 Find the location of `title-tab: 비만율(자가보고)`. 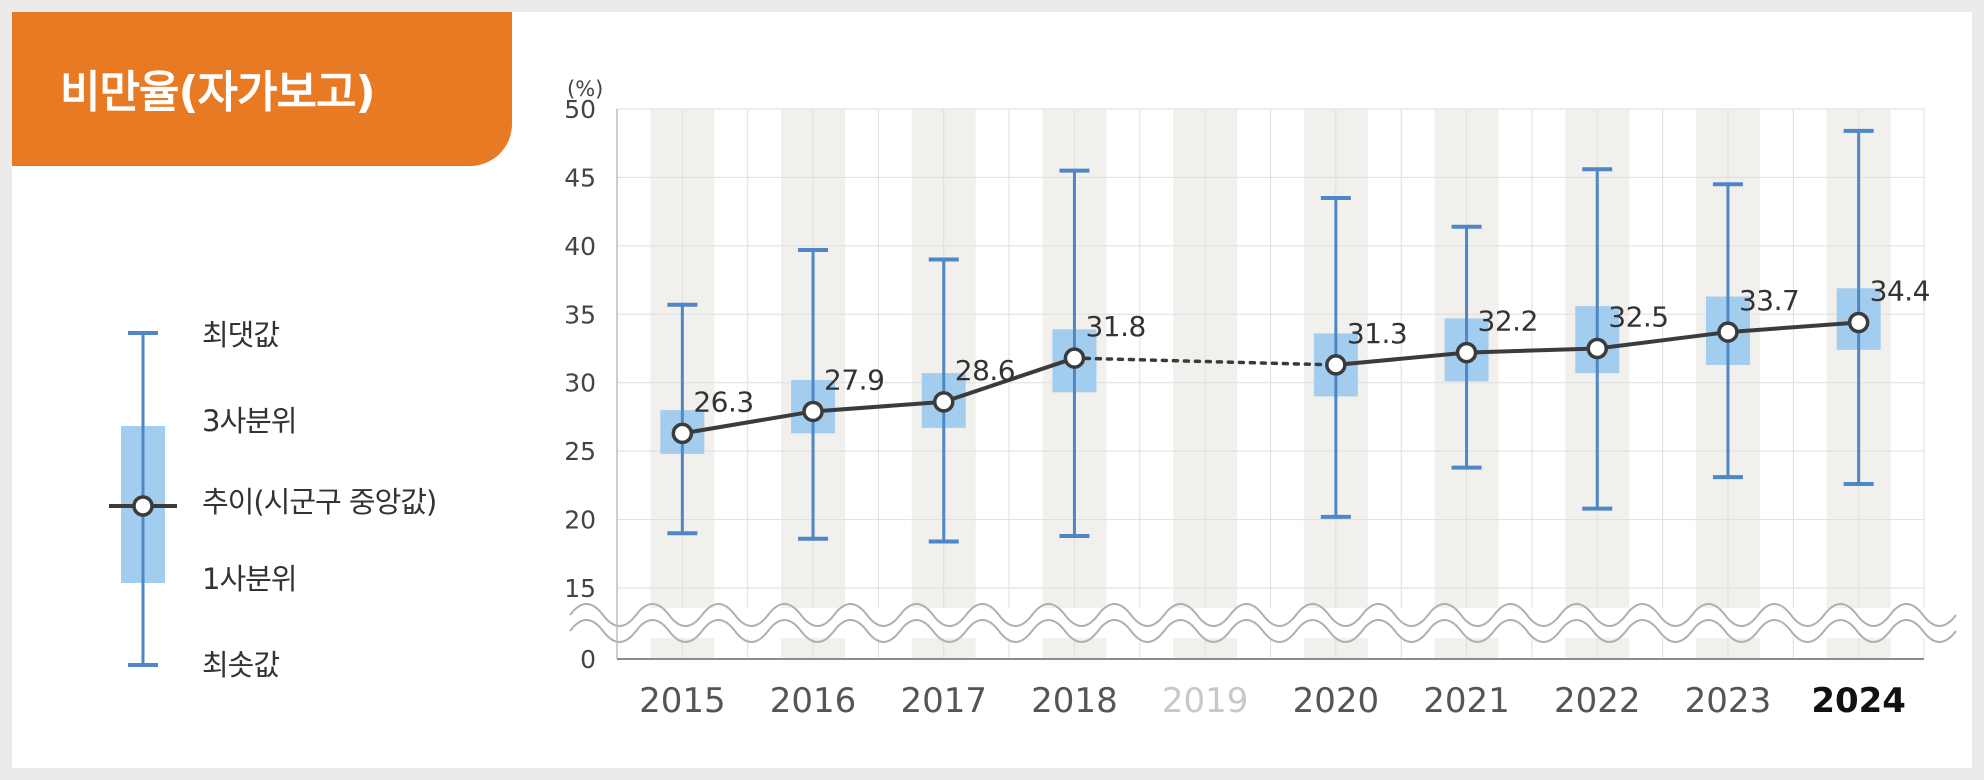

title-tab: 비만율(자가보고) is located at coordinates (262, 89).